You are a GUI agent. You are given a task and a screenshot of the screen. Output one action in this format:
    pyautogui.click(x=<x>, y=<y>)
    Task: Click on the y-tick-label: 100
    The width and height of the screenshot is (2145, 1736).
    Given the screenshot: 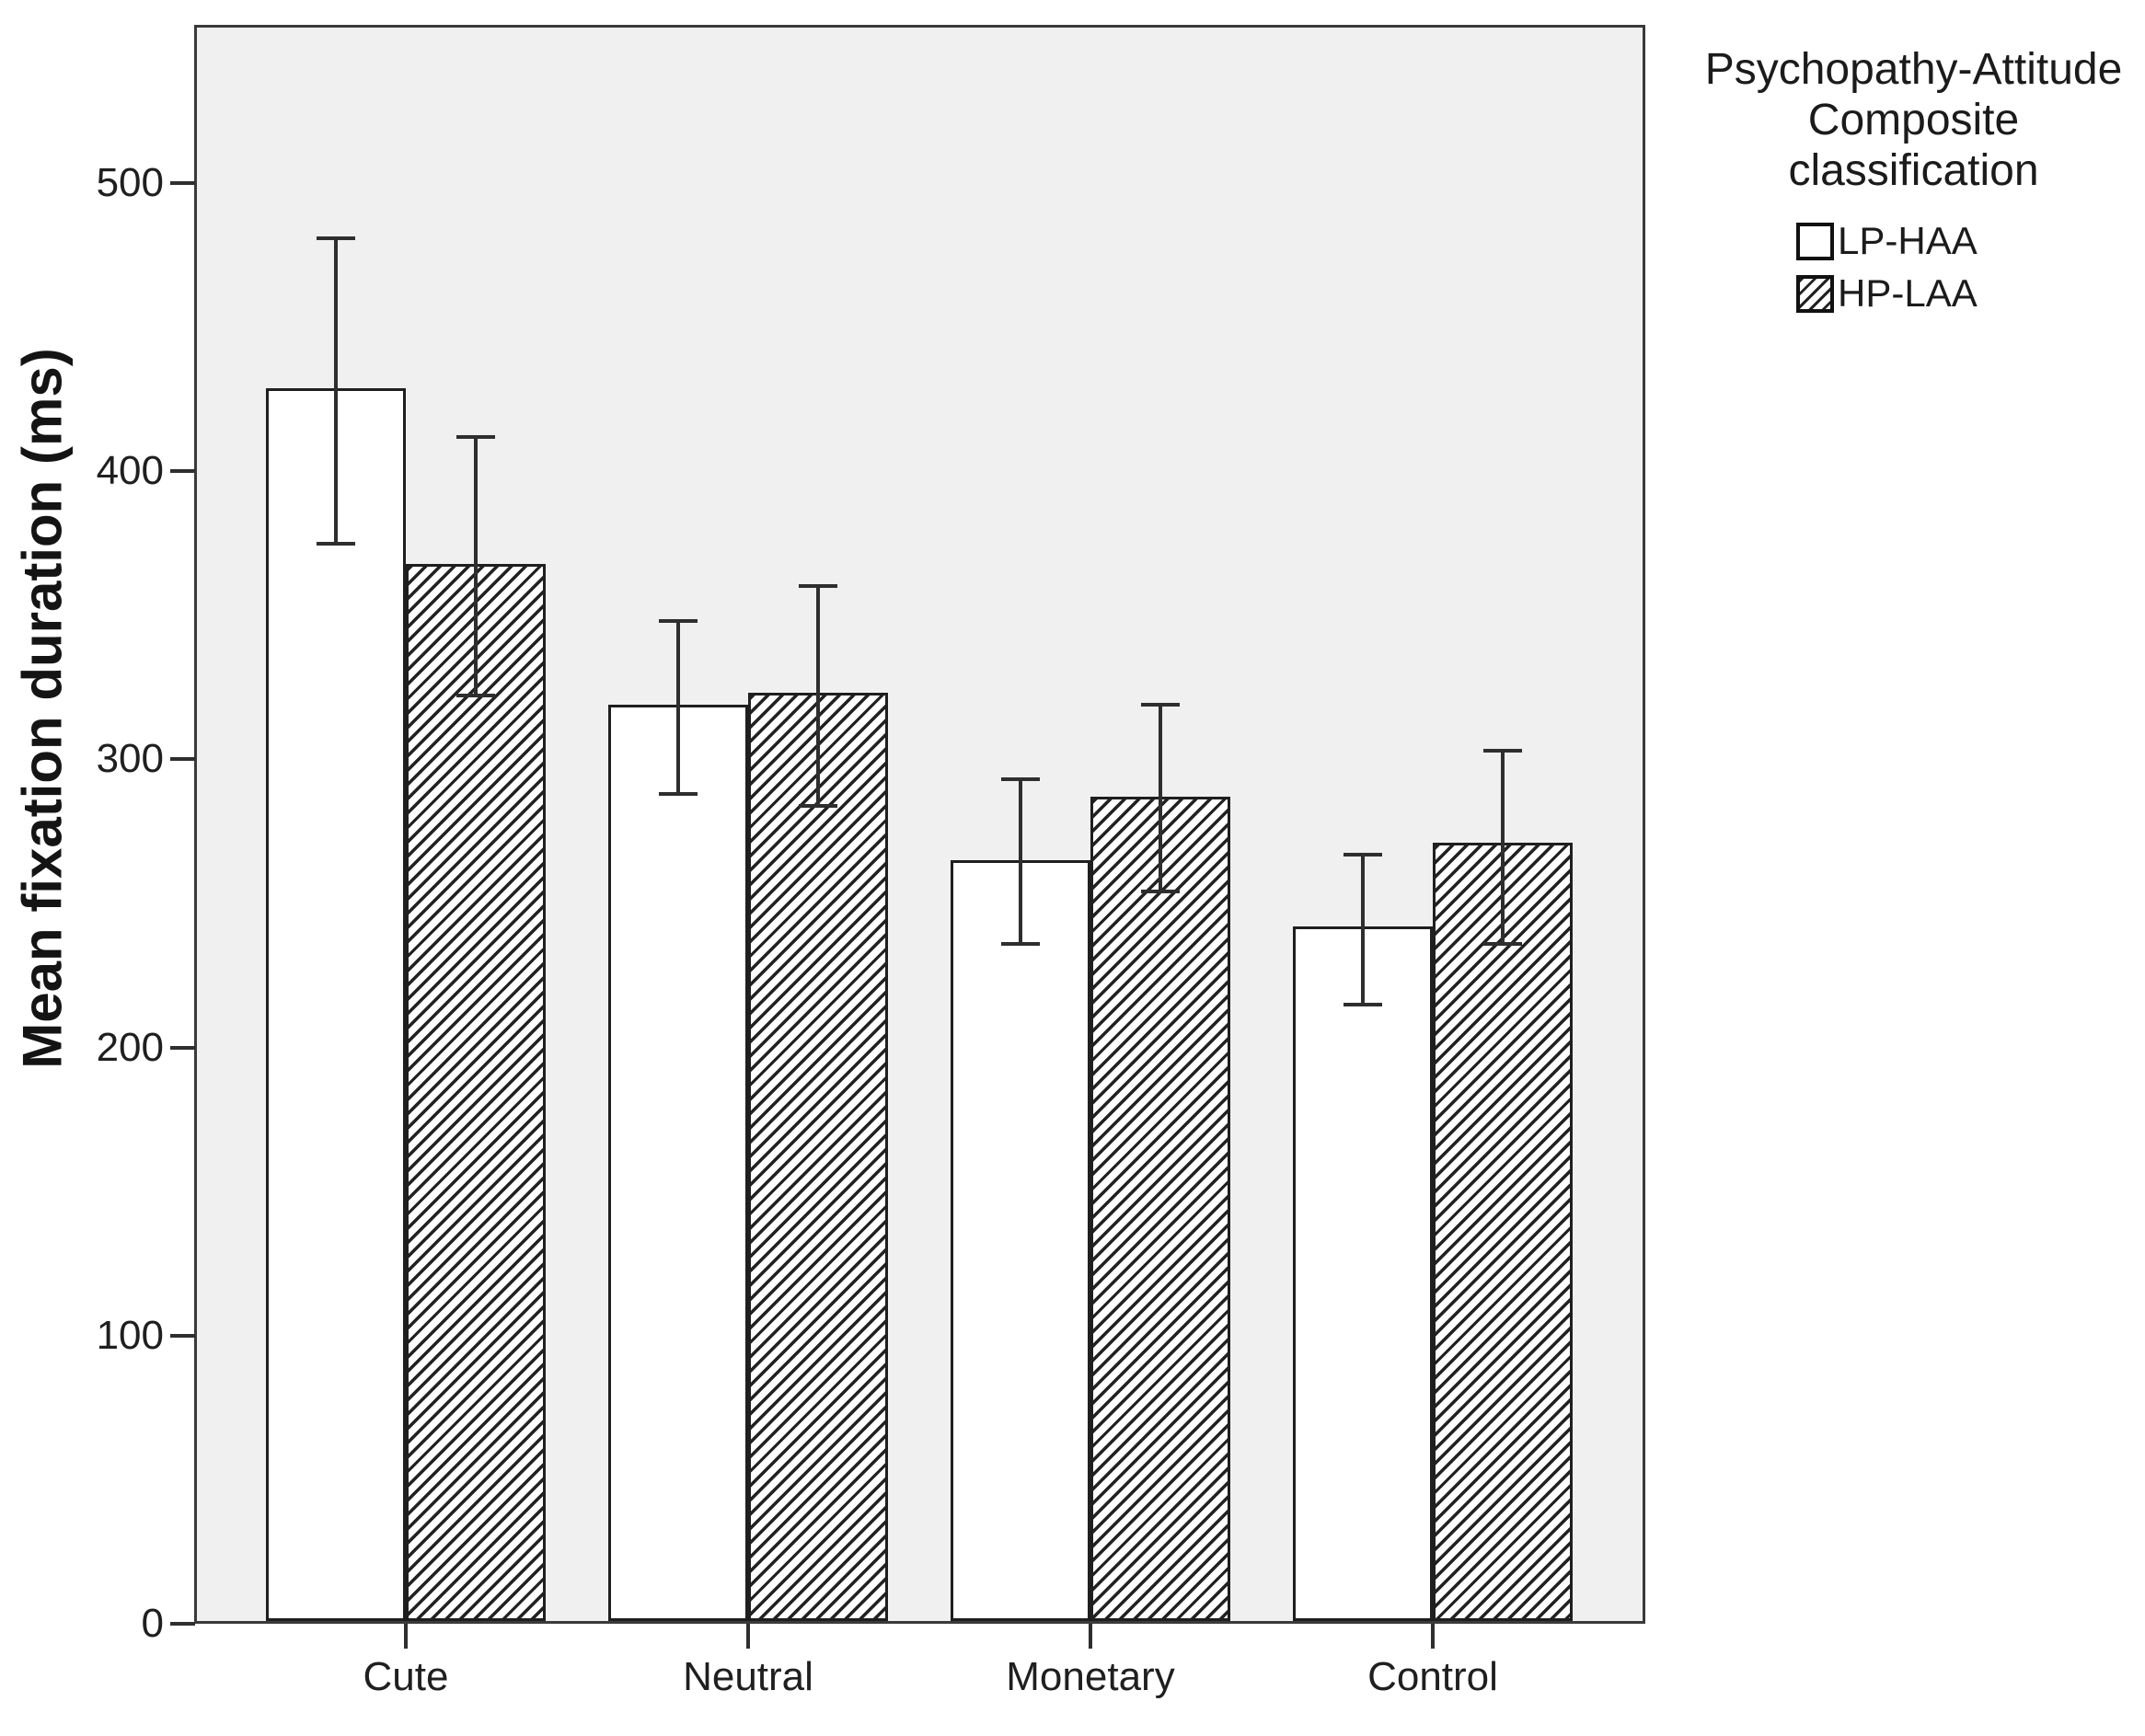 What is the action you would take?
    pyautogui.click(x=130, y=1335)
    